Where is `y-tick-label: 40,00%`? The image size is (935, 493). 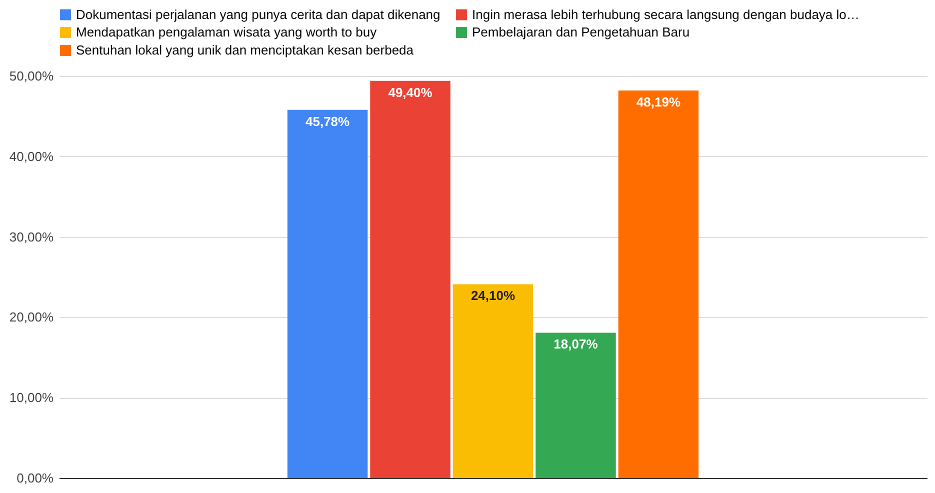
y-tick-label: 40,00% is located at coordinates (31, 156).